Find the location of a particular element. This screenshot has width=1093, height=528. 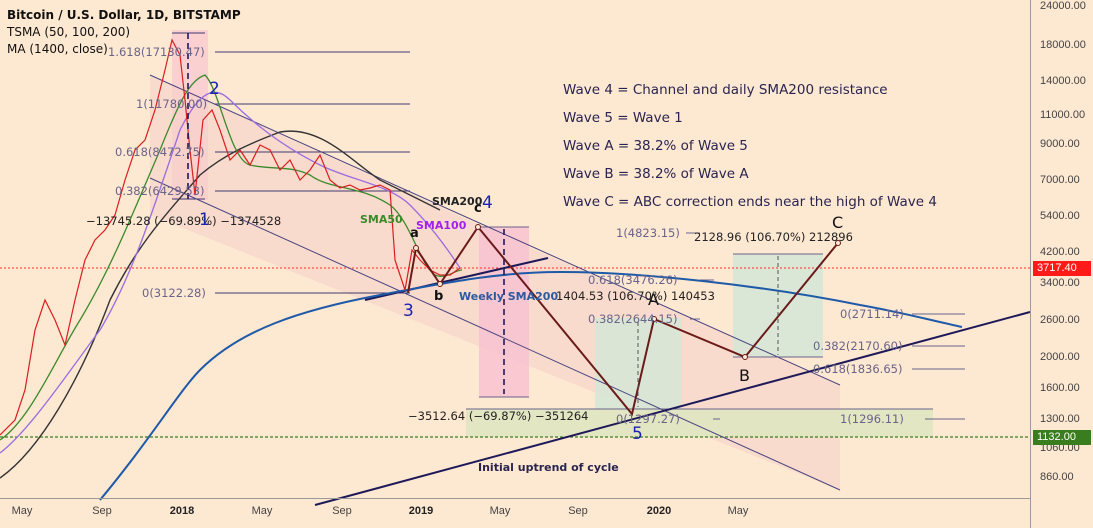

y-tick: 4200.00 is located at coordinates (1060, 252).